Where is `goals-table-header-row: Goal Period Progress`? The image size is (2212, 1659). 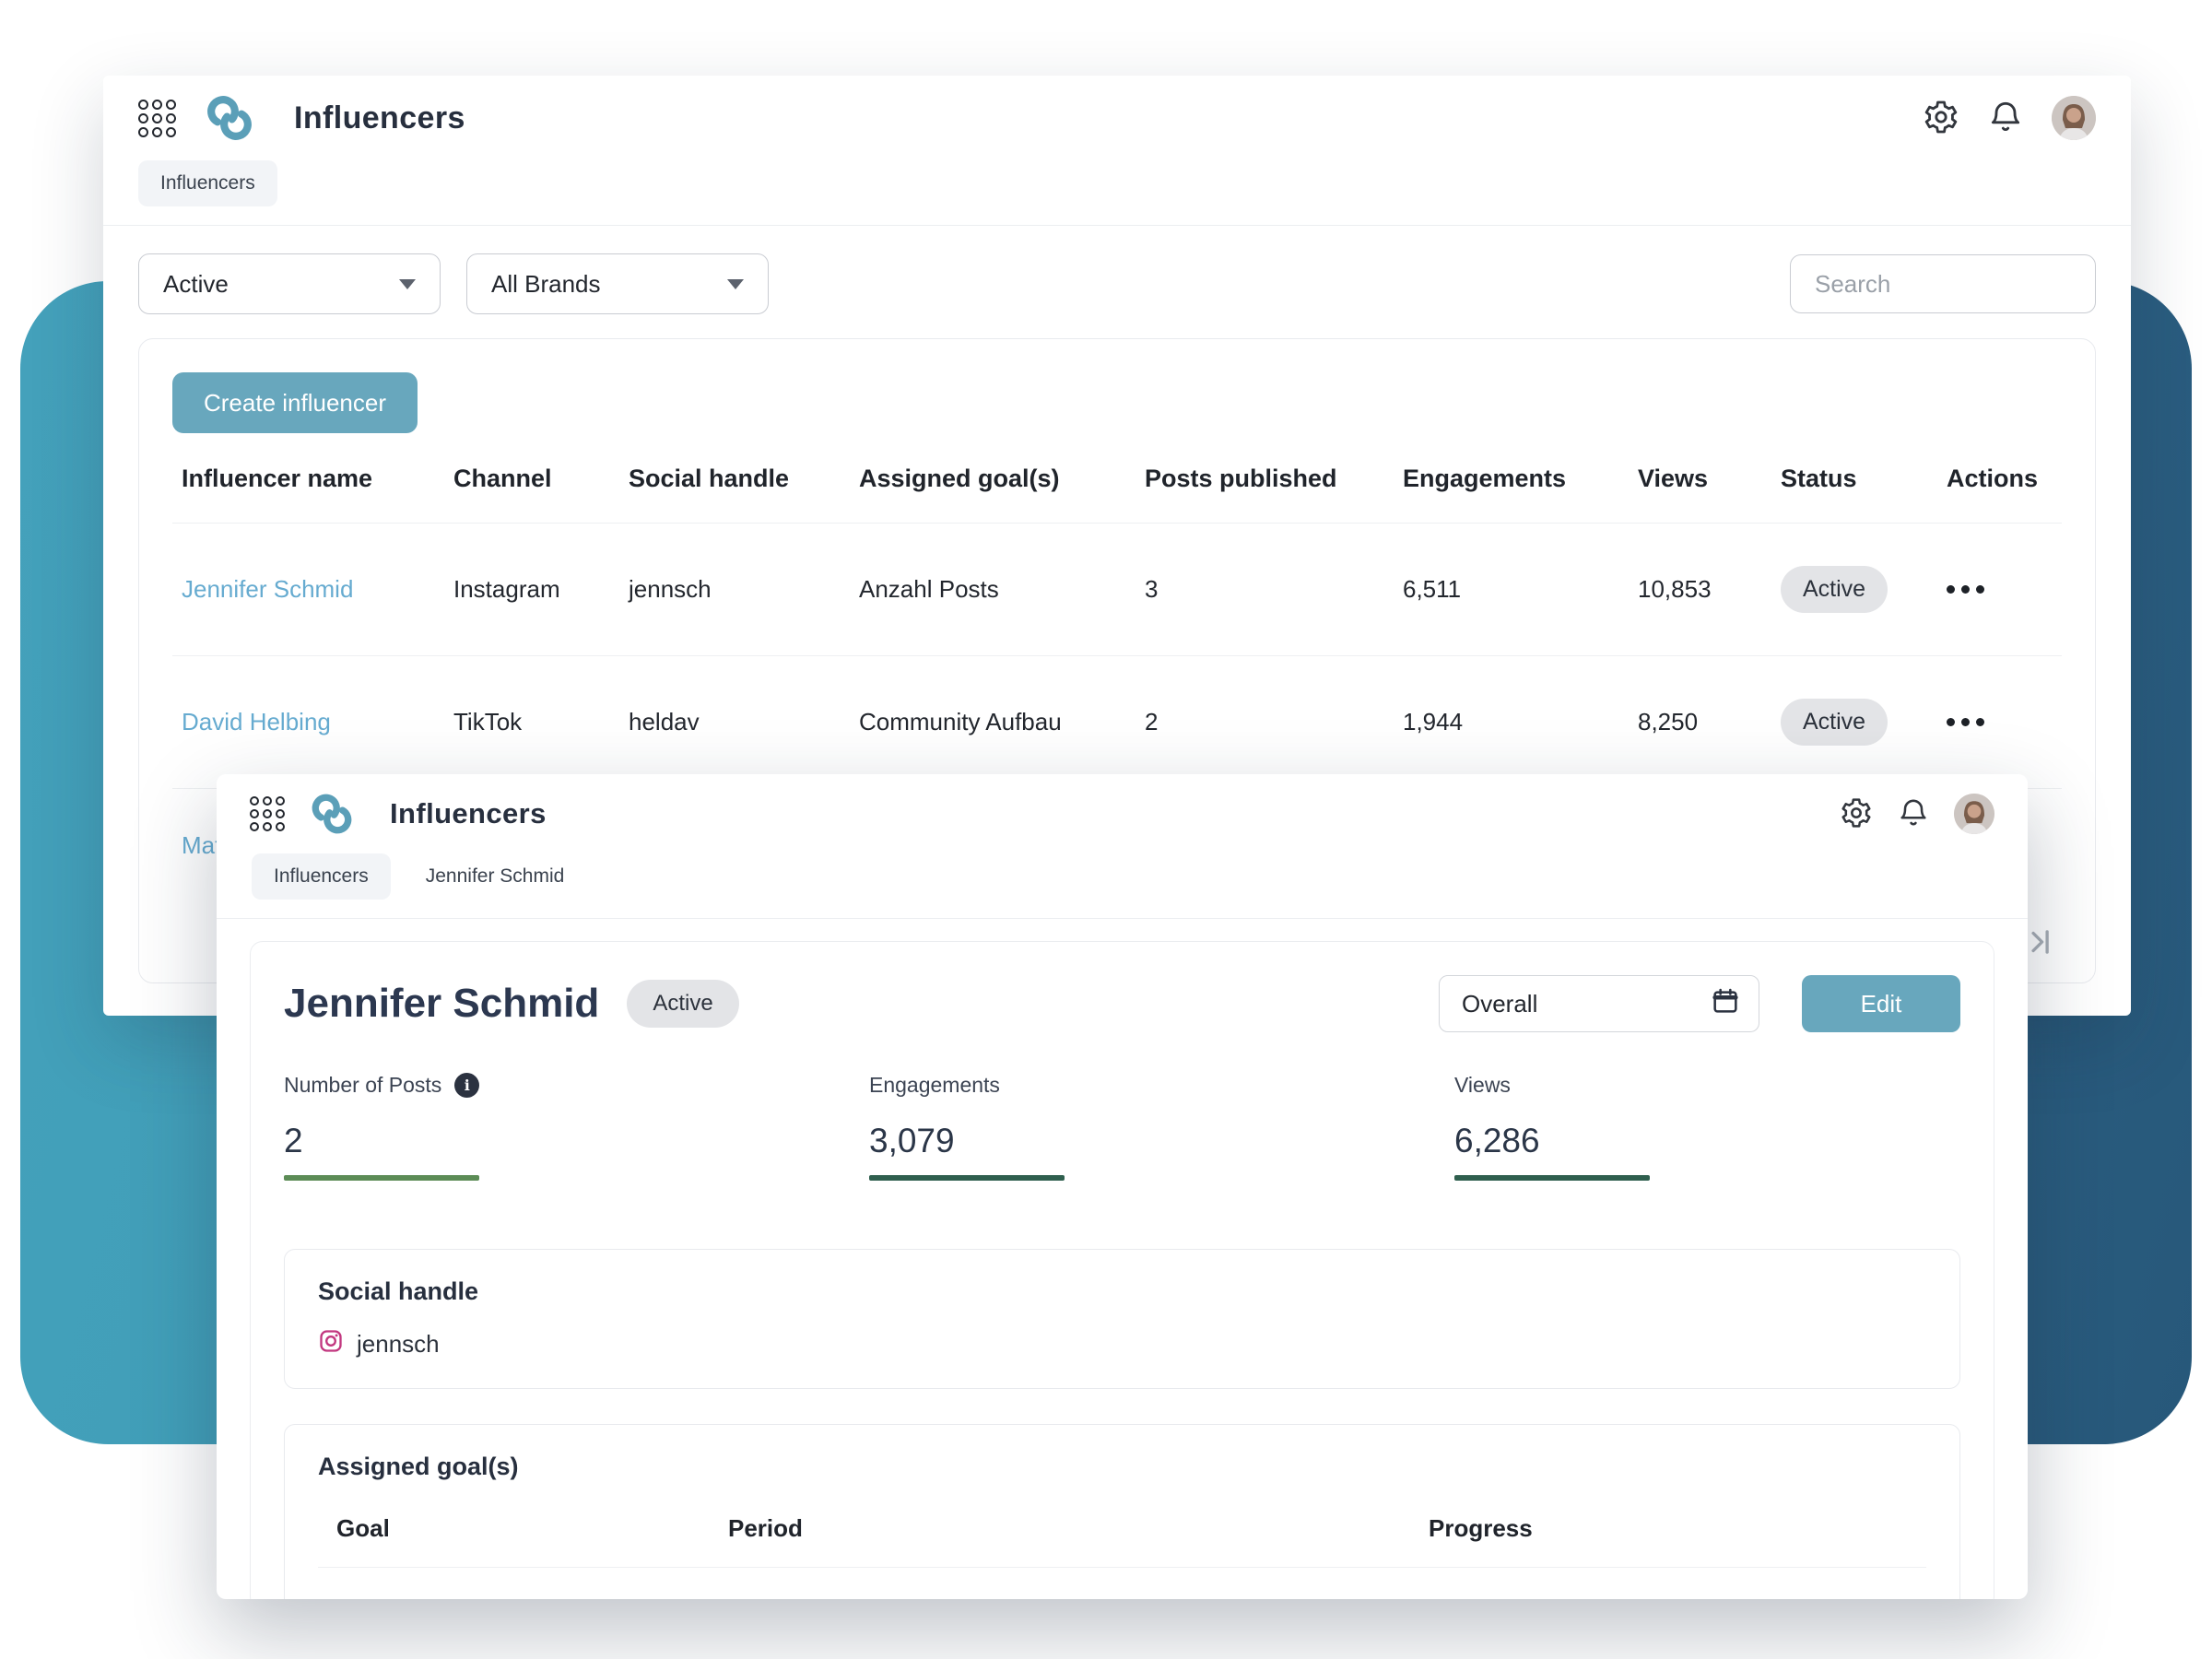 goals-table-header-row: Goal Period Progress is located at coordinates (1122, 1541).